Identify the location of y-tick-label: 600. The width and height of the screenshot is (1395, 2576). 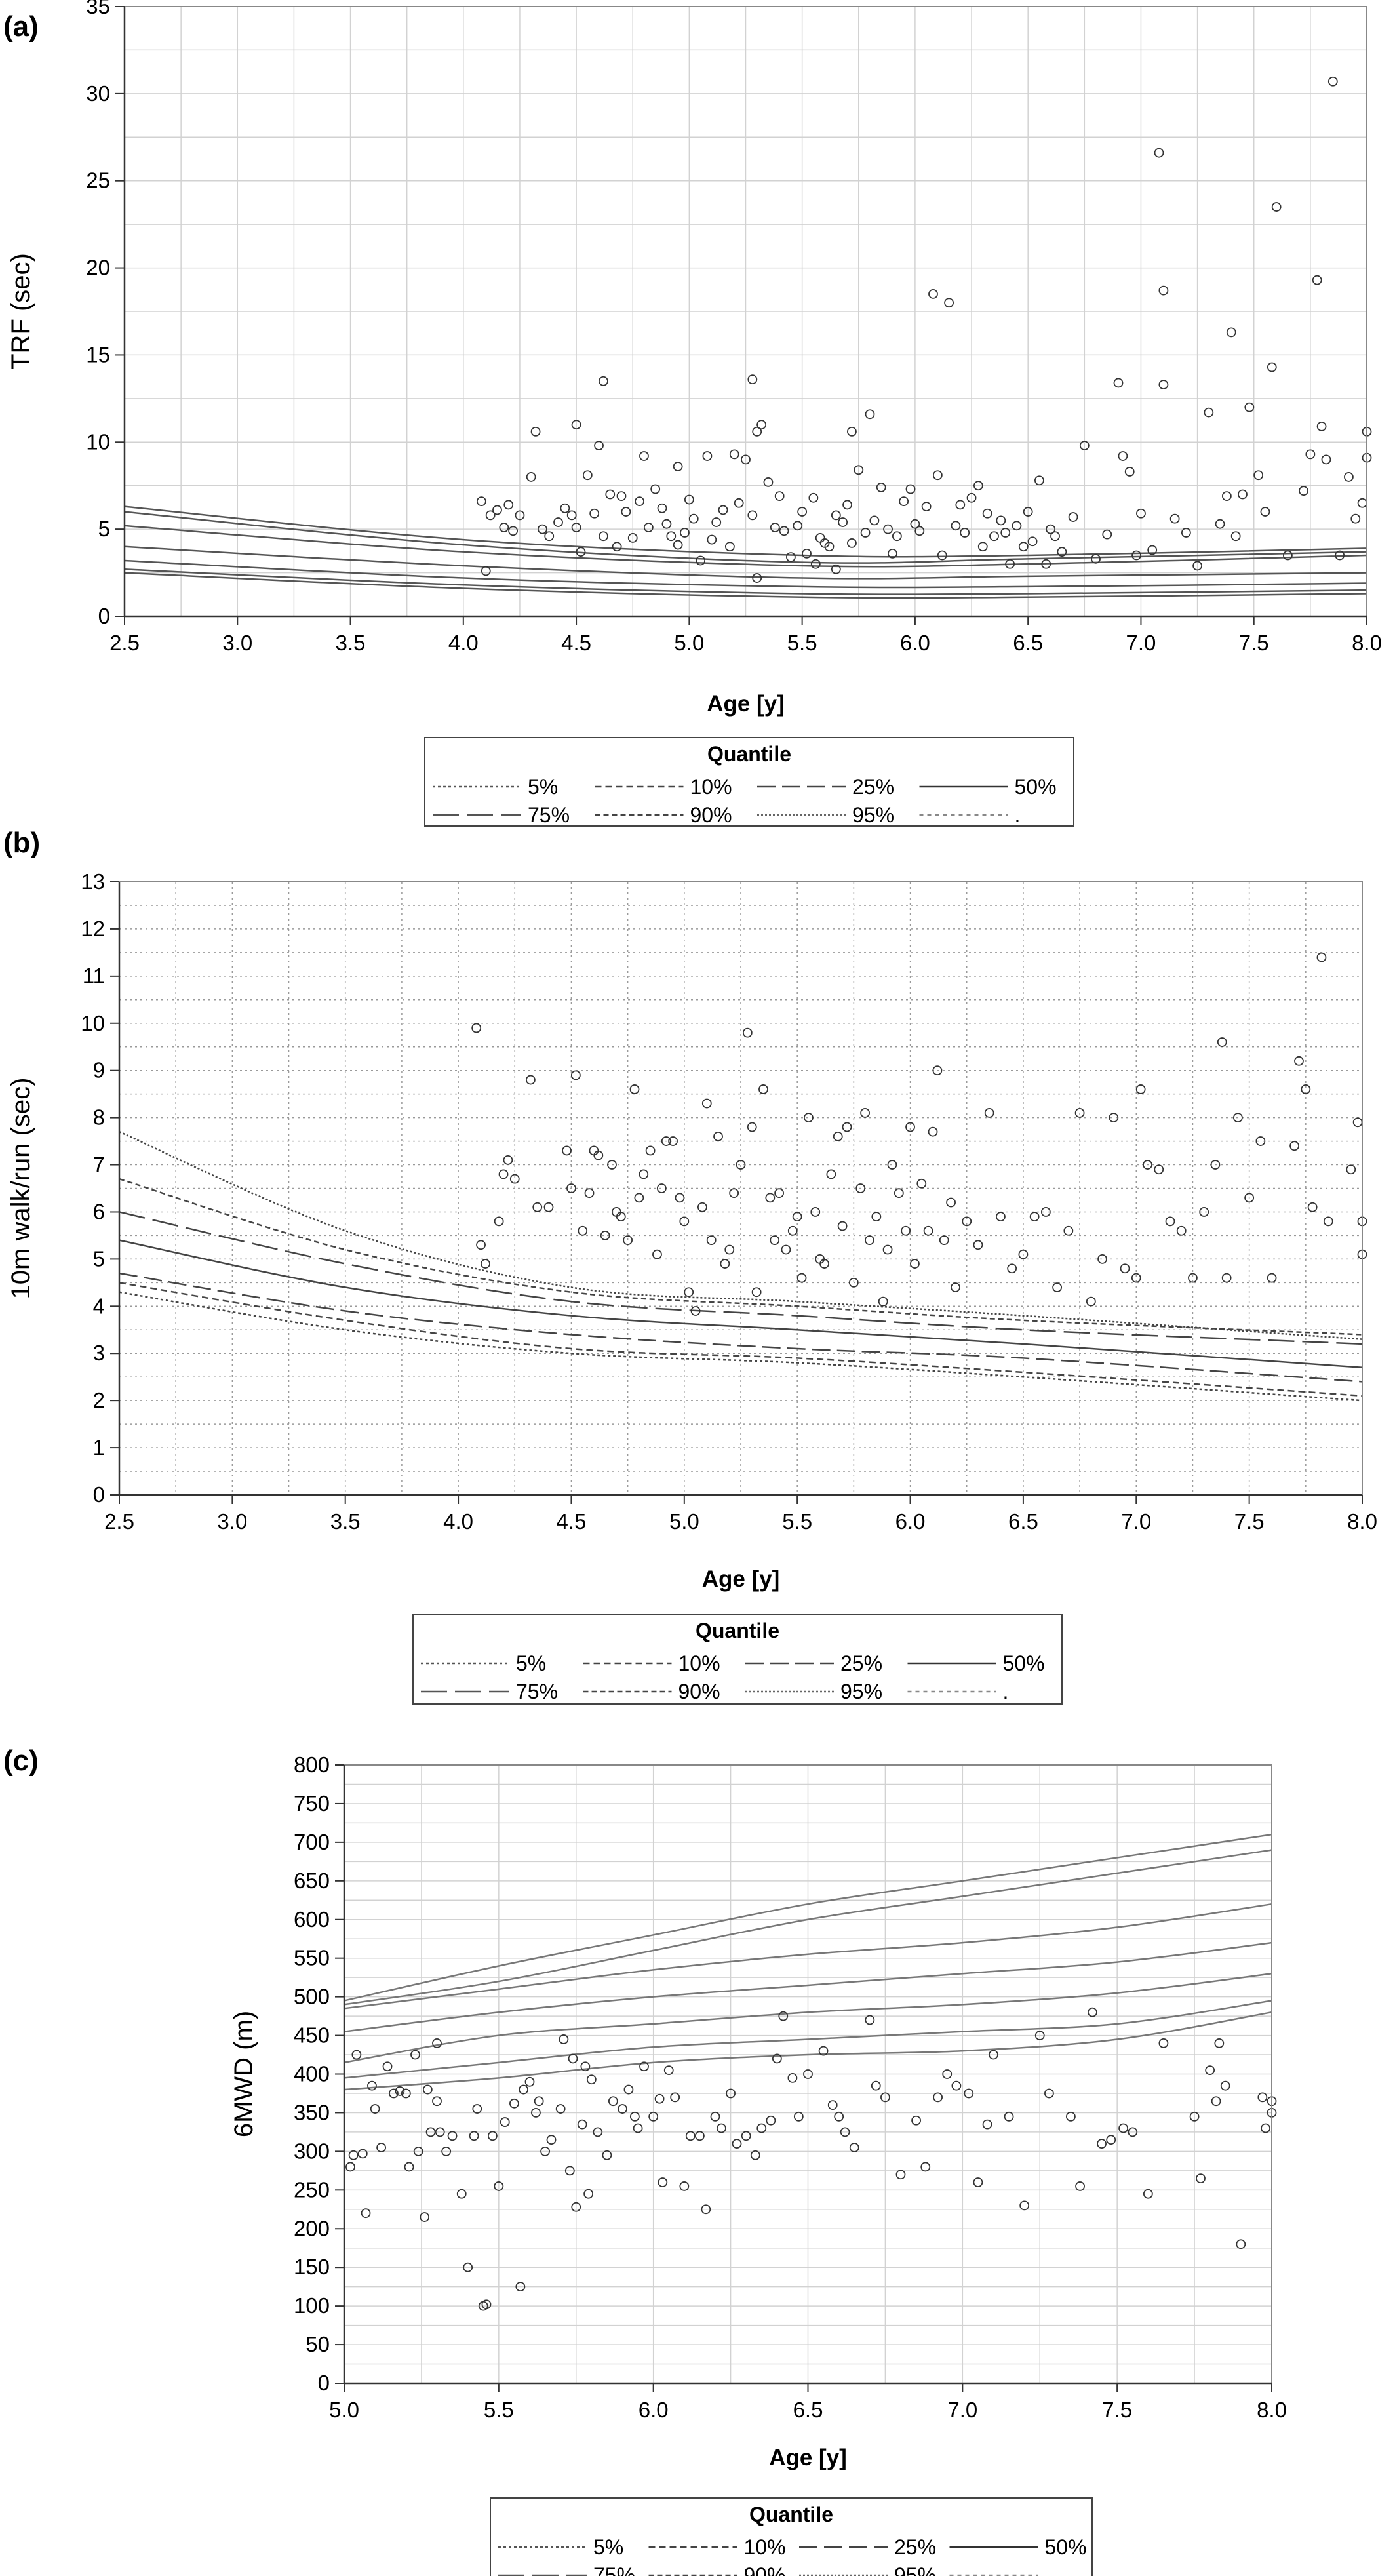
(312, 1919).